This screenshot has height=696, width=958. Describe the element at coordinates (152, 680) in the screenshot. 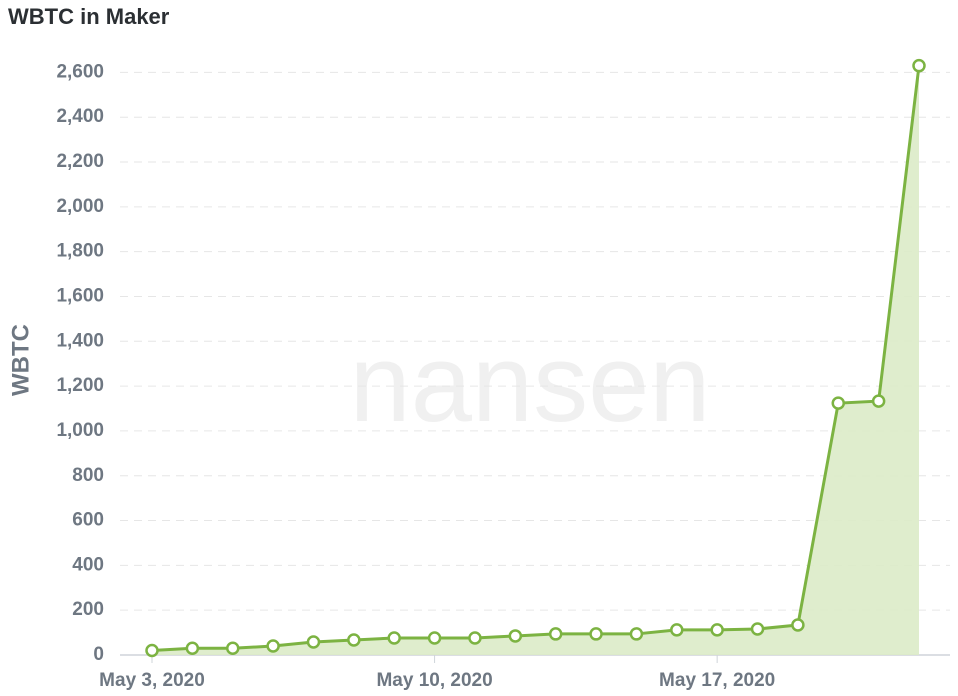

I see `x-tick-label: May 3, 2020` at that location.